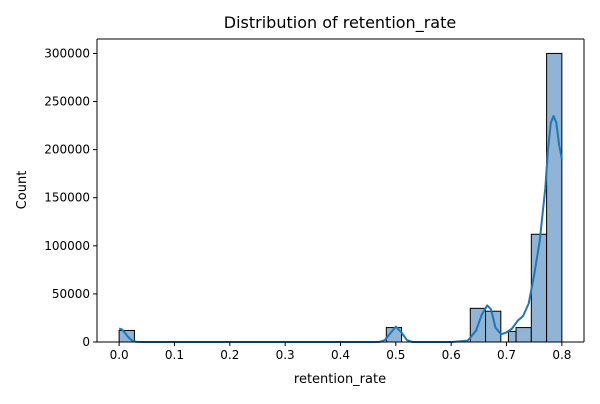 The height and width of the screenshot is (404, 600). Describe the element at coordinates (67, 150) in the screenshot. I see `y-tick-label: 200000` at that location.